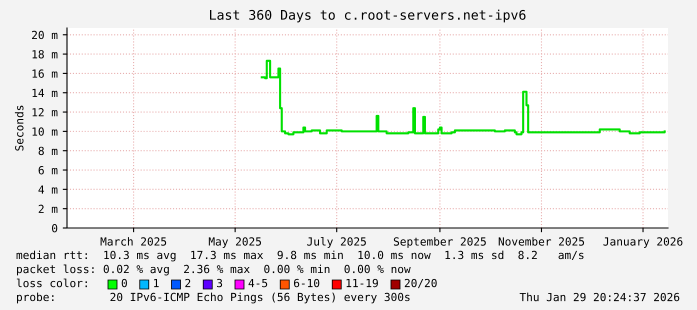 This screenshot has height=310, width=697. Describe the element at coordinates (541, 241) in the screenshot. I see `x-tick-label: November 2025` at that location.